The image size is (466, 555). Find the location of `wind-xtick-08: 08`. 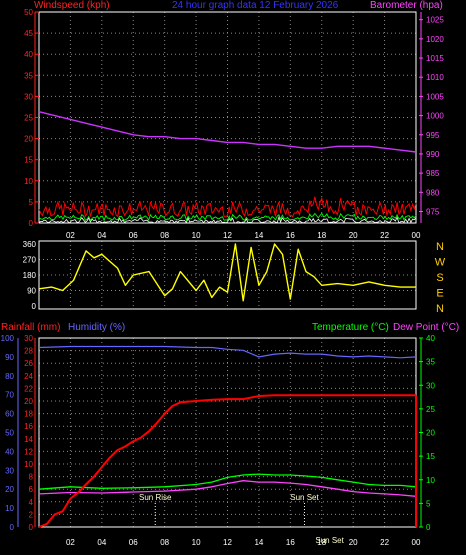

wind-xtick-08: 08 is located at coordinates (164, 235).